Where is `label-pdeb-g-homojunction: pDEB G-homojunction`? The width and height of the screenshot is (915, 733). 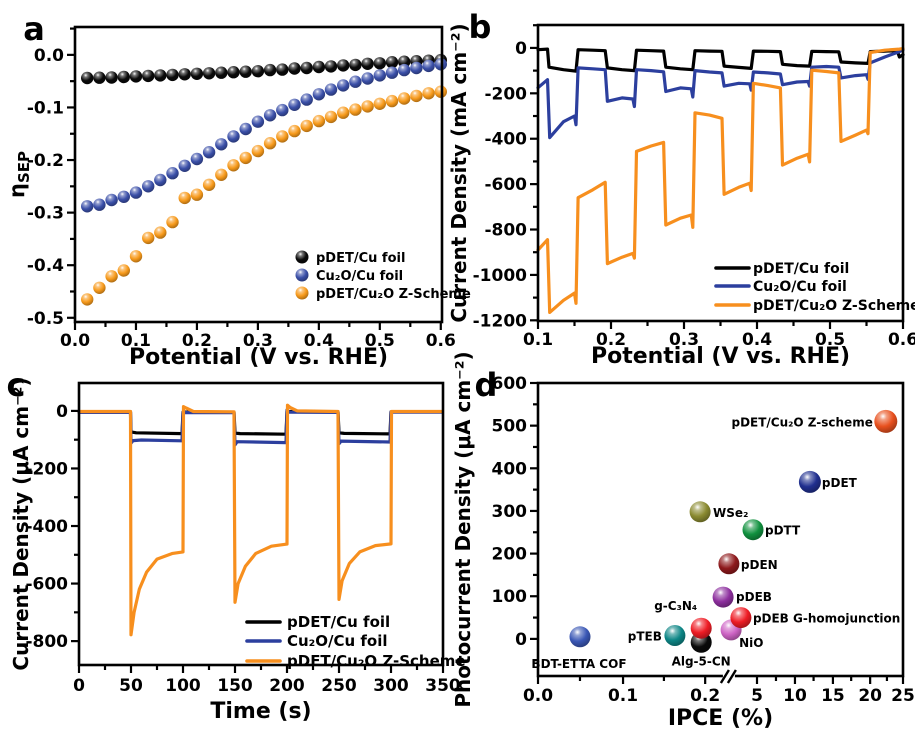 label-pdeb-g-homojunction: pDEB G-homojunction is located at coordinates (826, 619).